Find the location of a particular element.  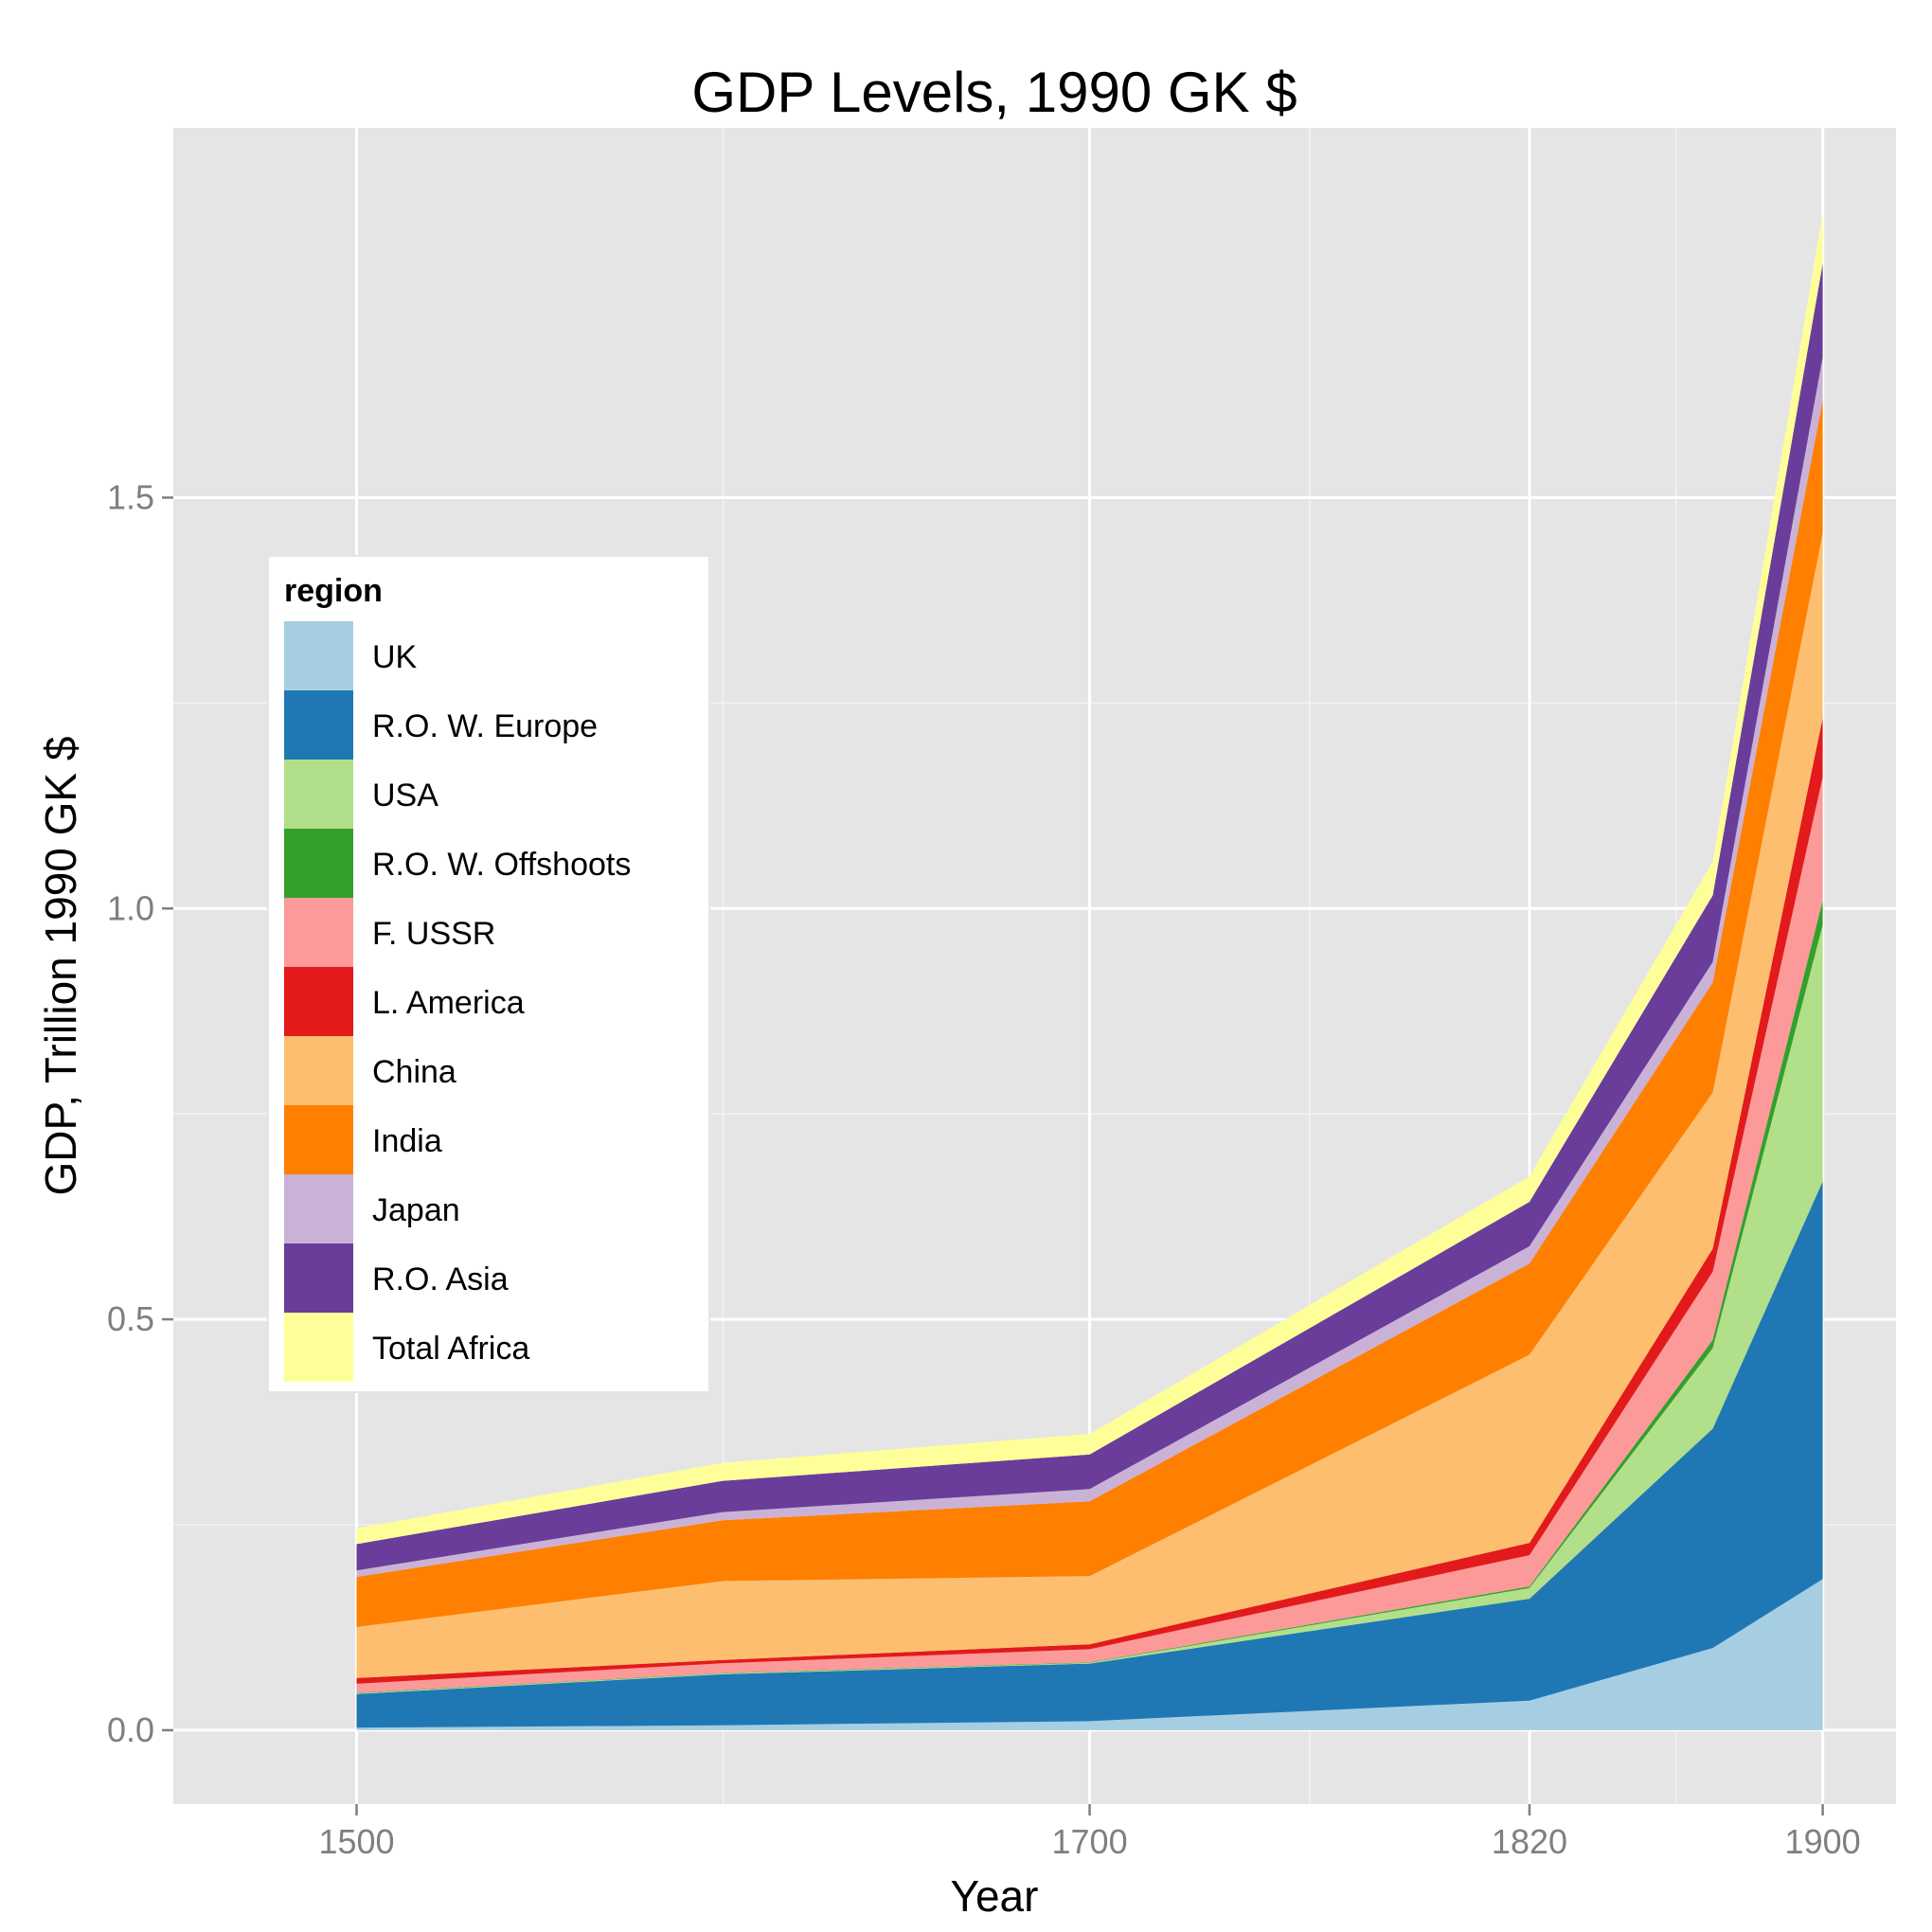

y-tick-label: 0.5 is located at coordinates (130, 1318).